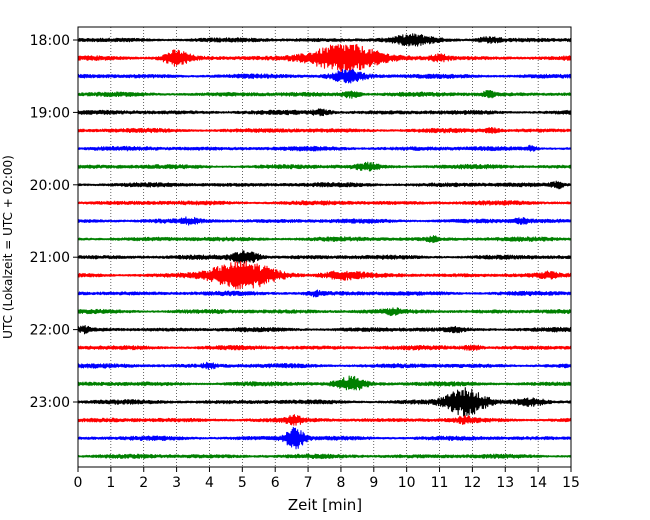  Describe the element at coordinates (209, 483) in the screenshot. I see `x-tick-label: 4` at that location.